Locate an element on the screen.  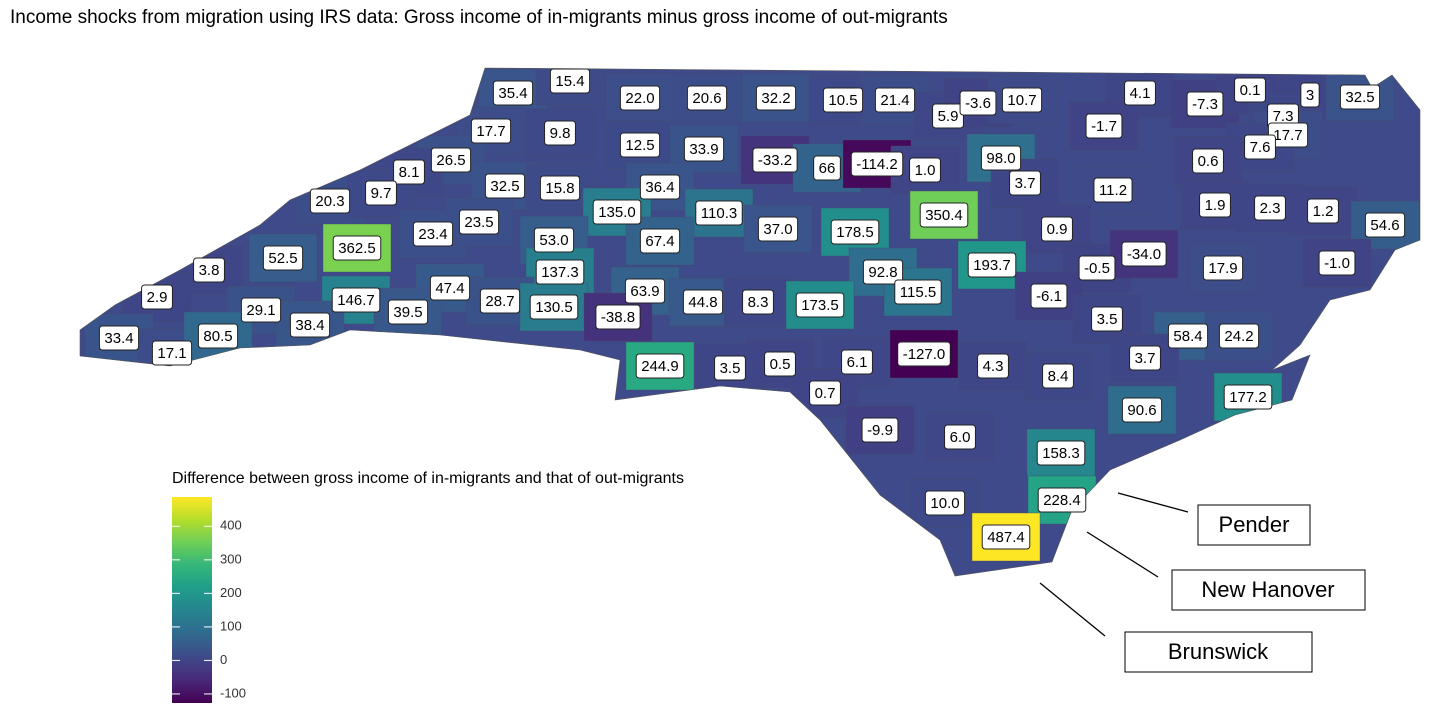
county-label: 92.8 is located at coordinates (882, 272).